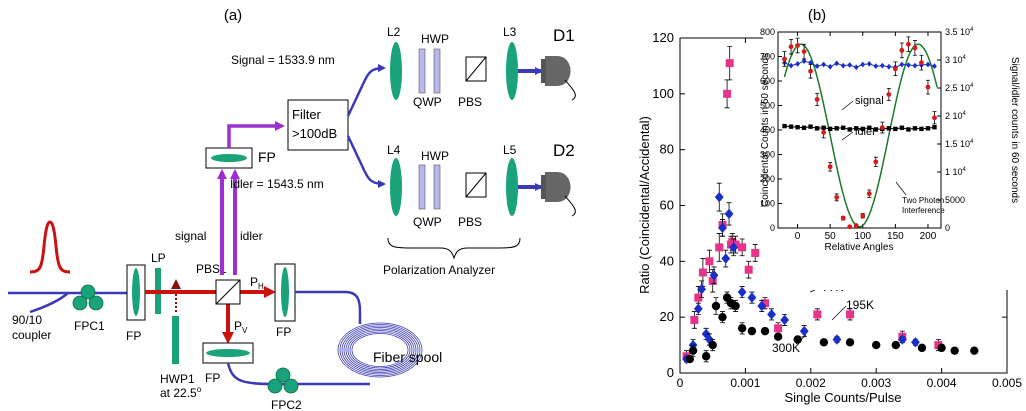 The image size is (1026, 411). I want to click on inset-idler-label: idler, so click(865, 132).